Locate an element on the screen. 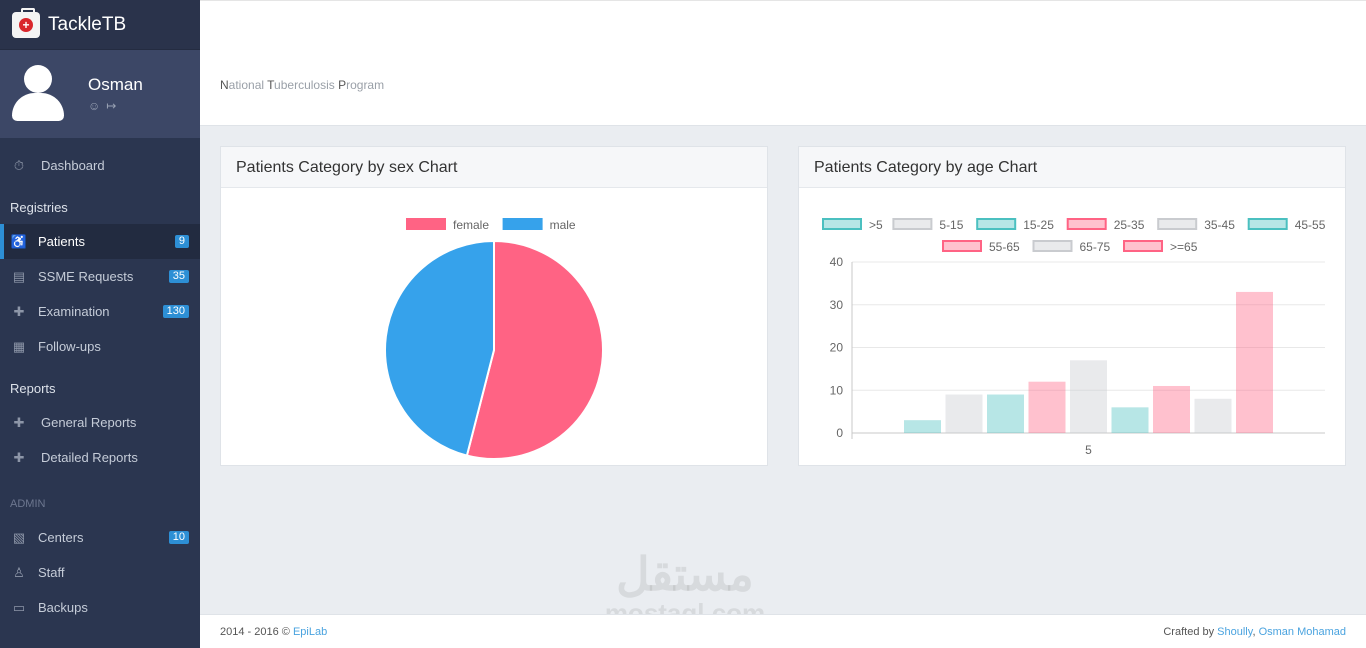 The width and height of the screenshot is (1366, 648). sidebar-item-label: SSME Requests is located at coordinates (86, 276).